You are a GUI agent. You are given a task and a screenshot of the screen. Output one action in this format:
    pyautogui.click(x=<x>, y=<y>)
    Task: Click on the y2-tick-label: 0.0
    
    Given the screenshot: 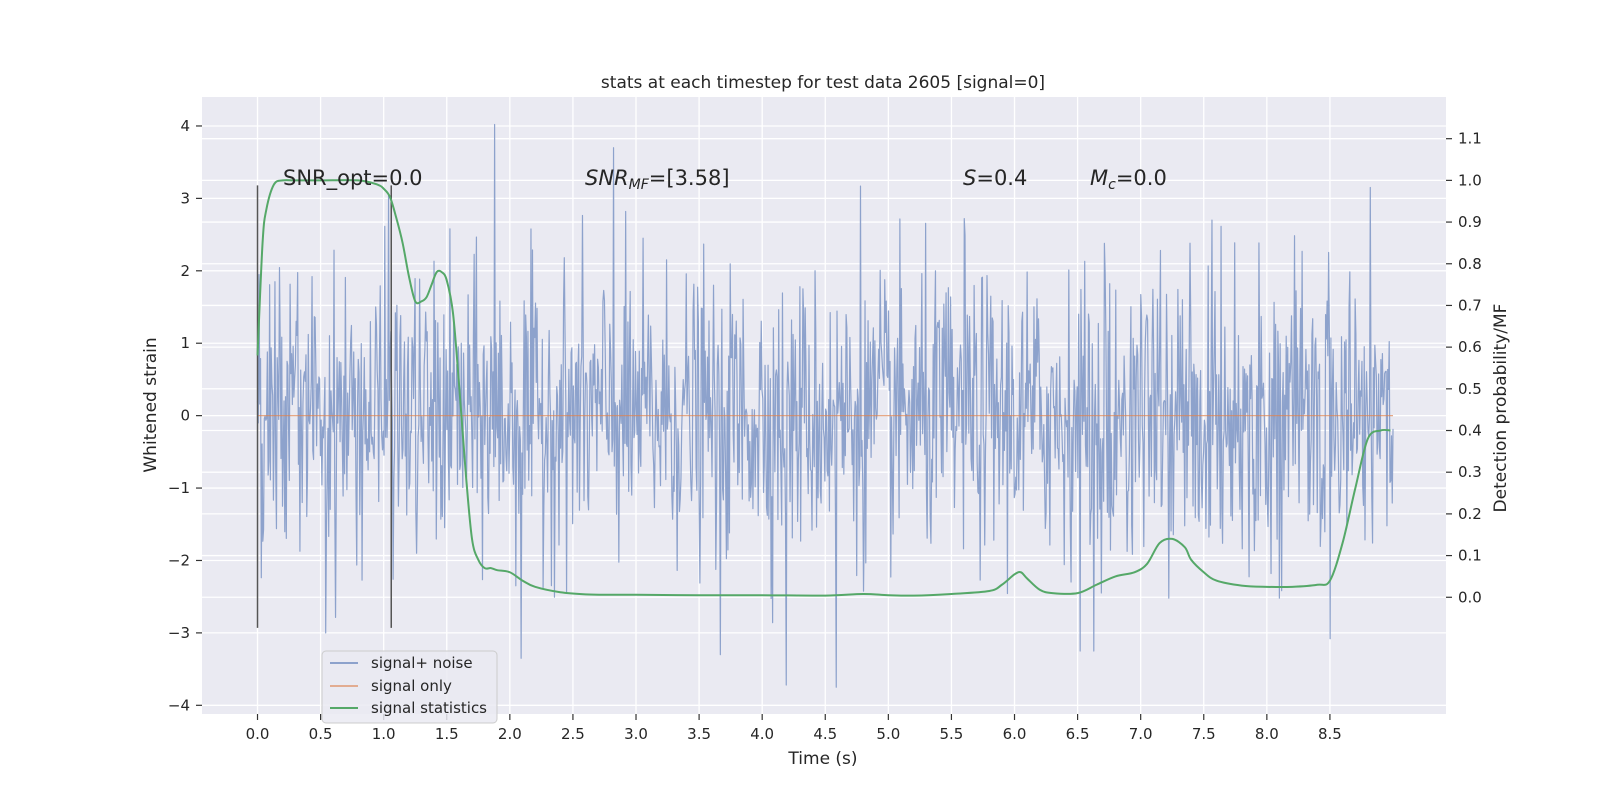 What is the action you would take?
    pyautogui.click(x=1470, y=597)
    